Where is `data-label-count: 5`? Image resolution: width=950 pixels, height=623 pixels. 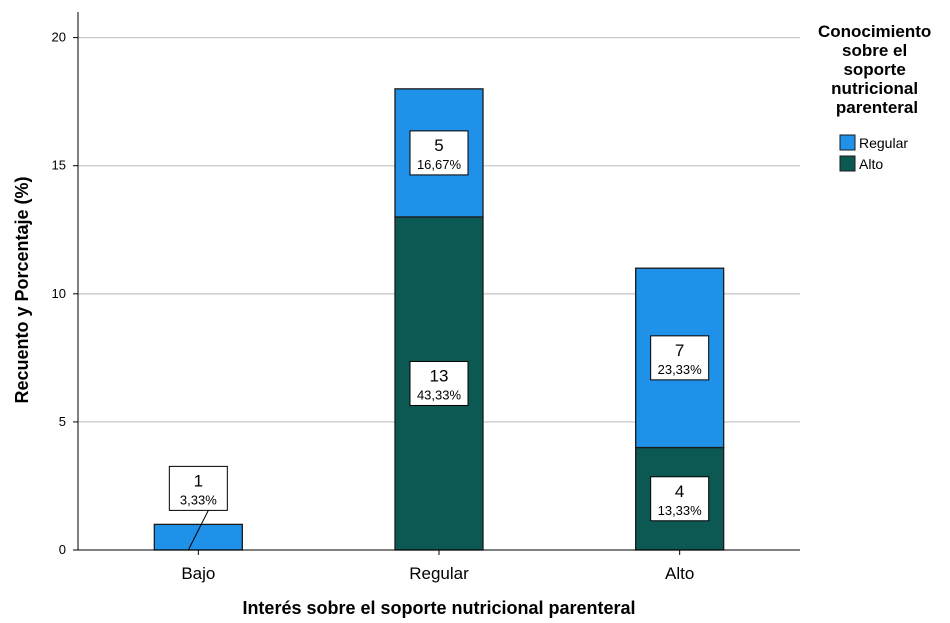
data-label-count: 5 is located at coordinates (438, 145).